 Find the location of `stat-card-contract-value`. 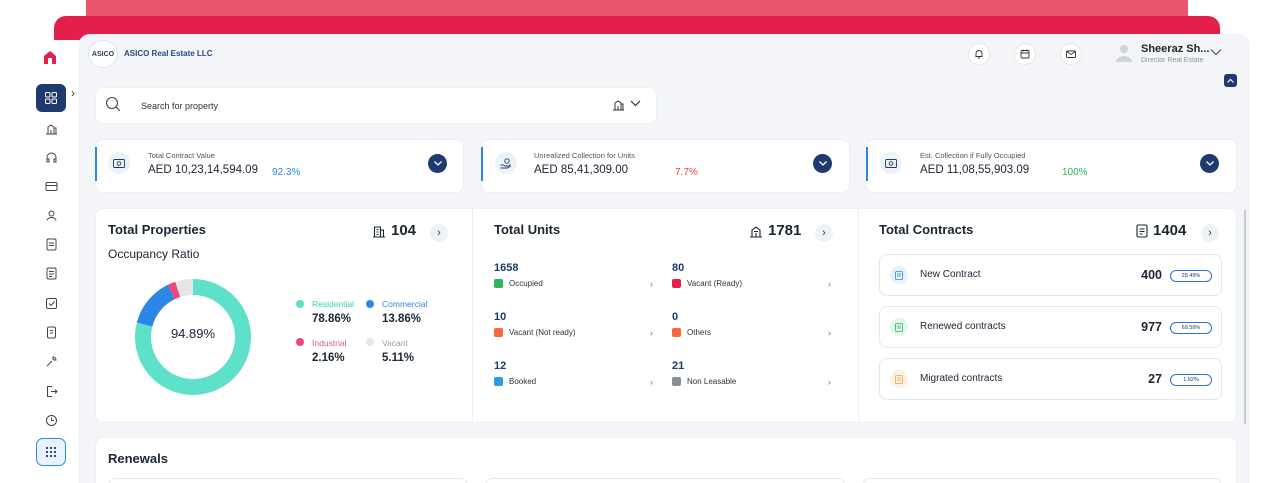

stat-card-contract-value is located at coordinates (279, 166).